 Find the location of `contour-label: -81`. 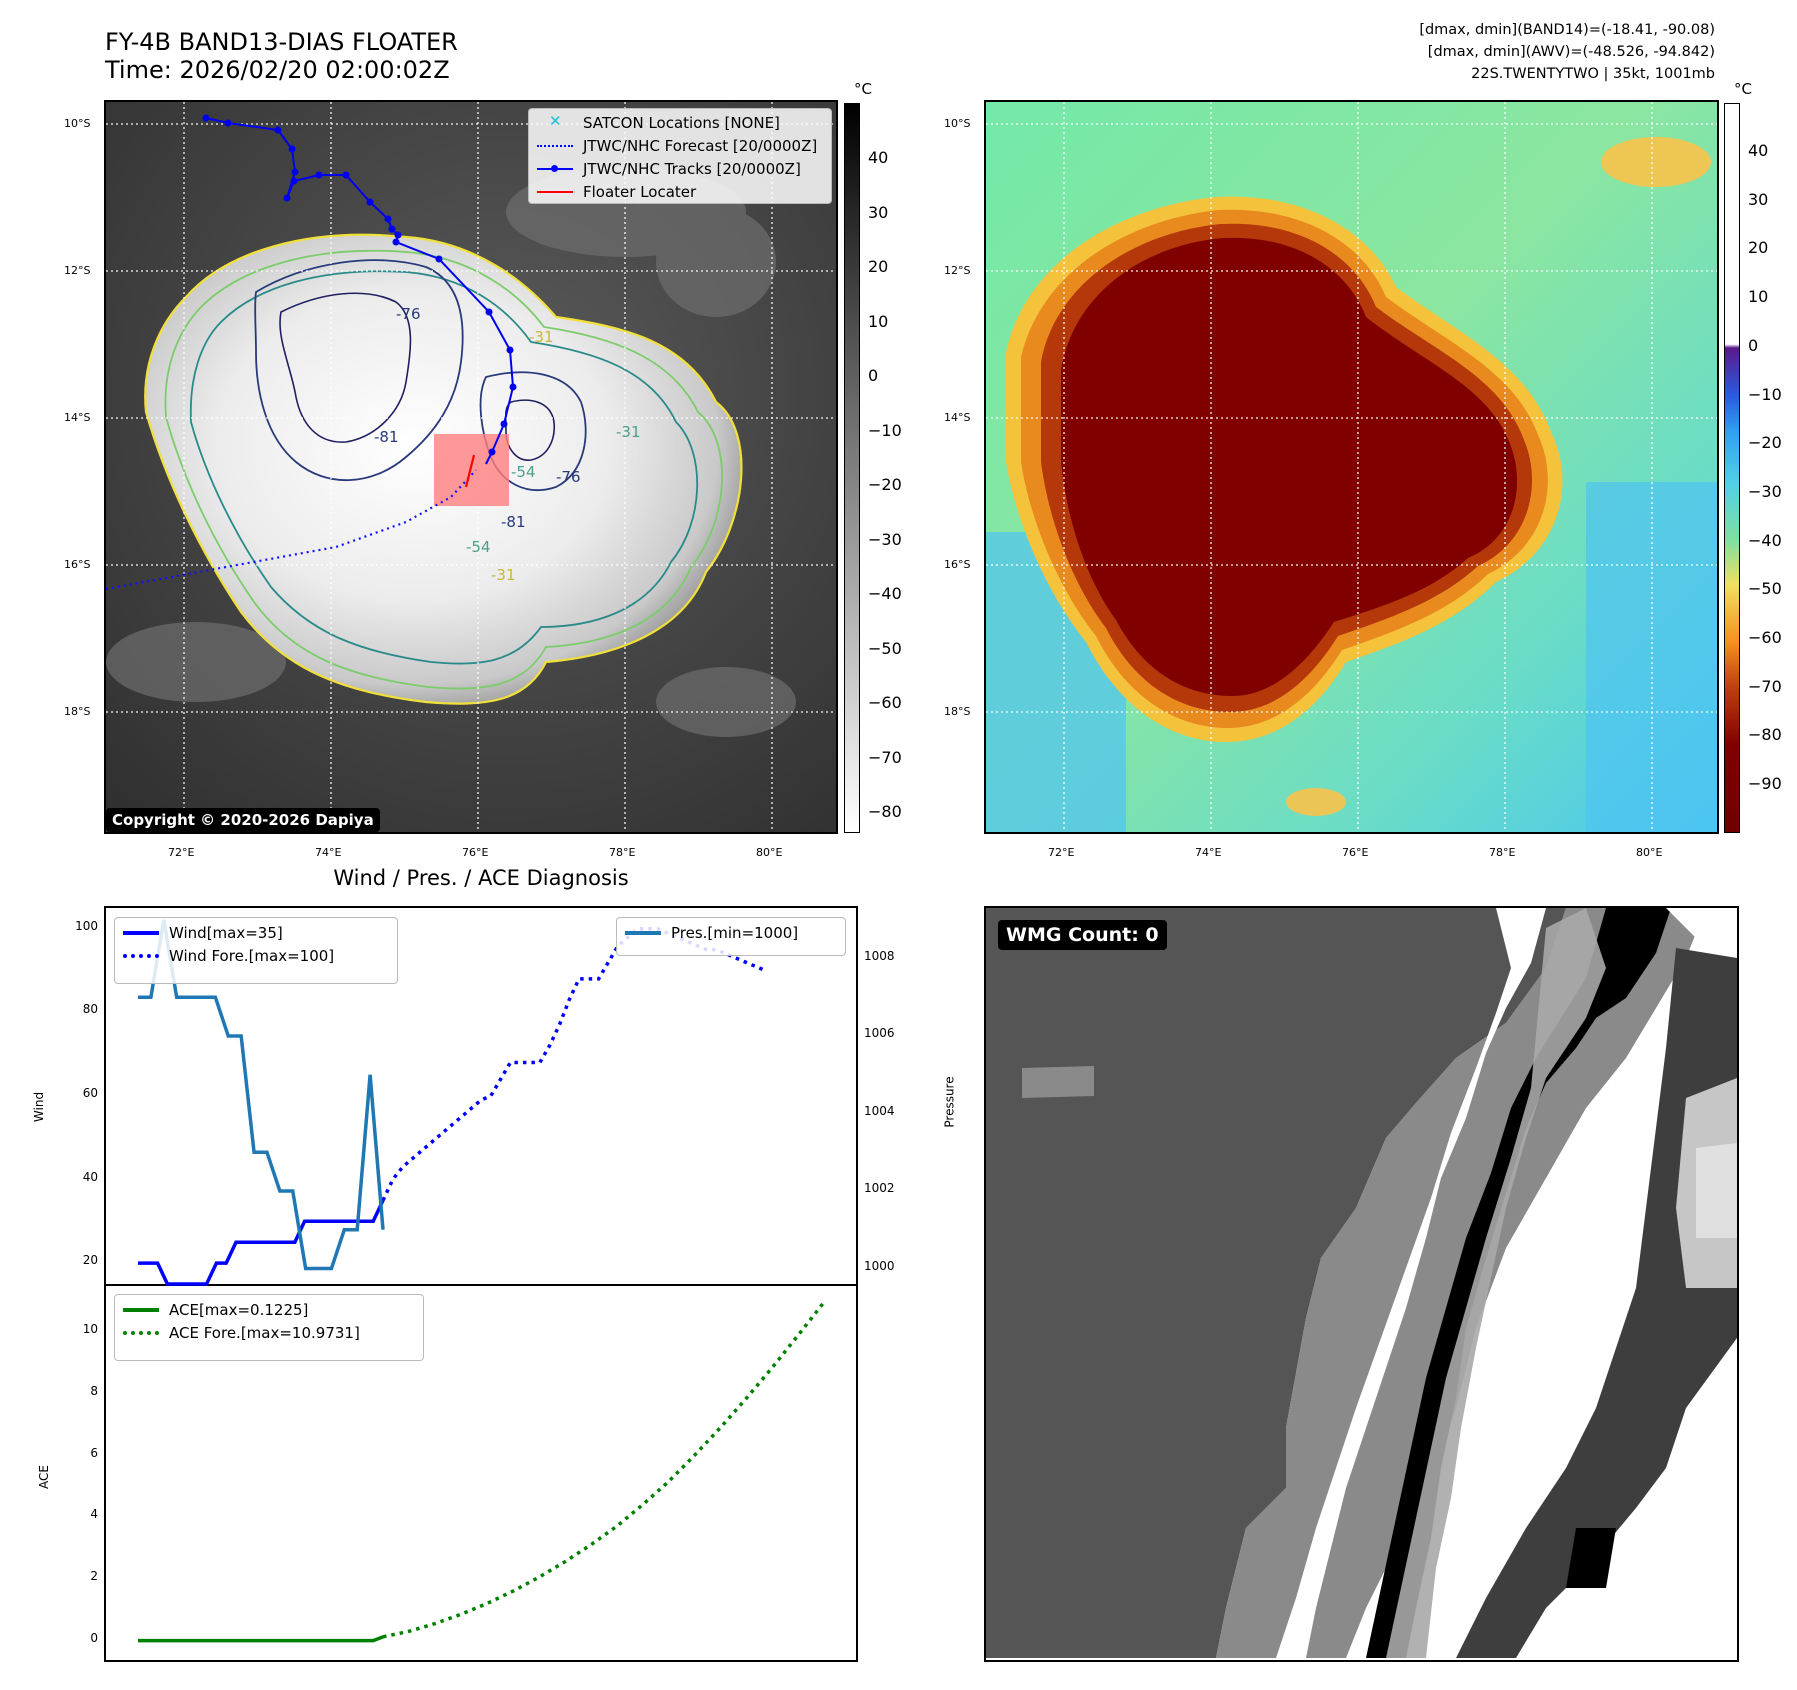

contour-label: -81 is located at coordinates (513, 522).